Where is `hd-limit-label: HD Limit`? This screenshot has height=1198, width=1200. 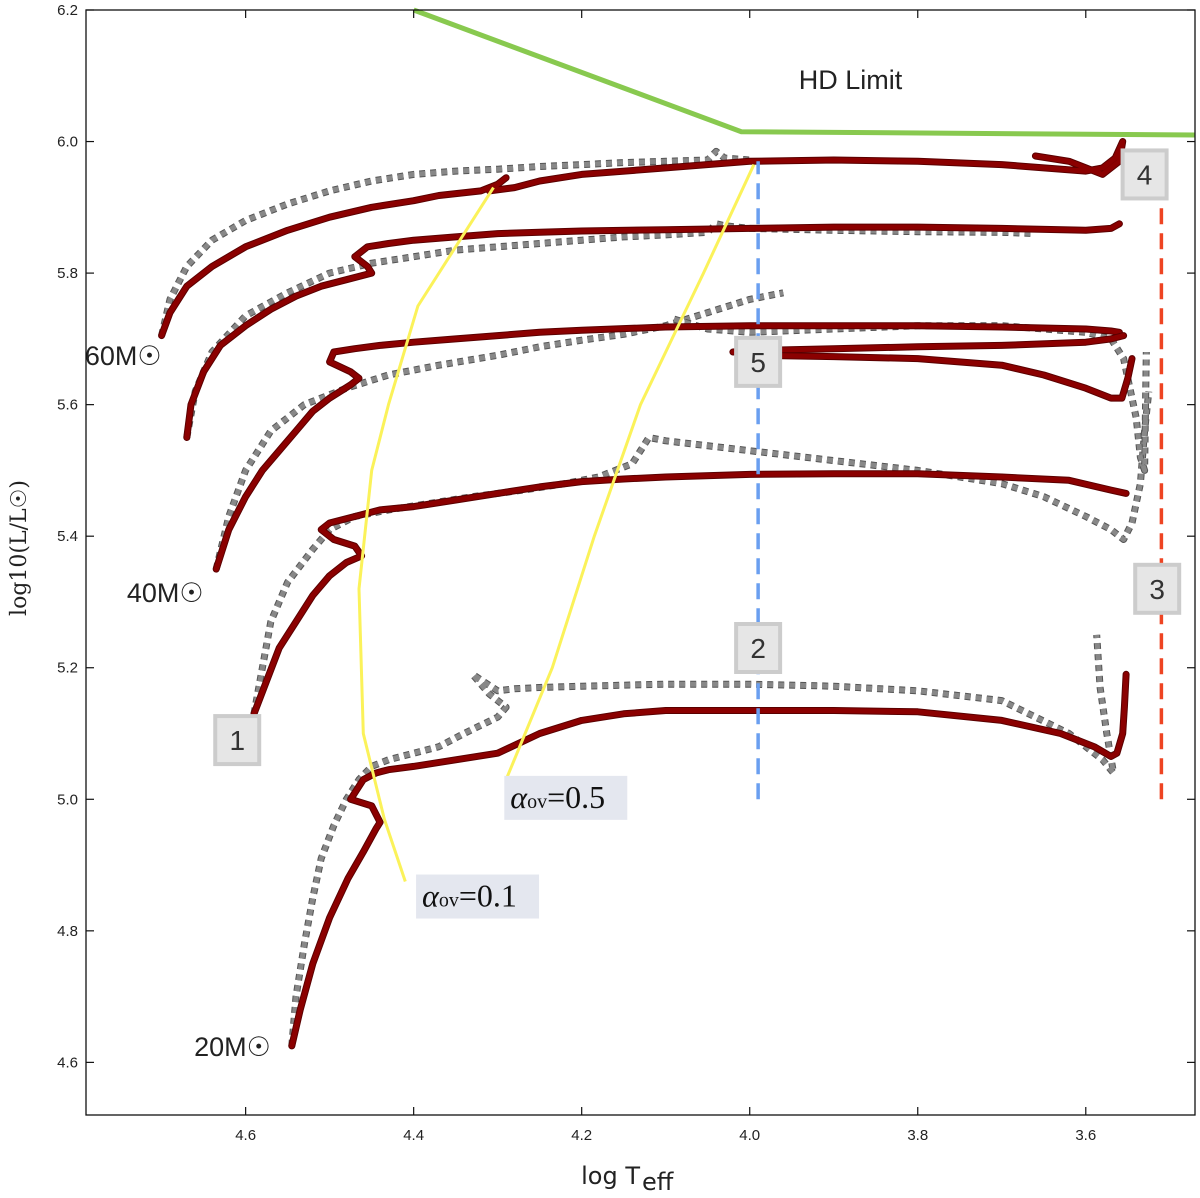 hd-limit-label: HD Limit is located at coordinates (851, 80).